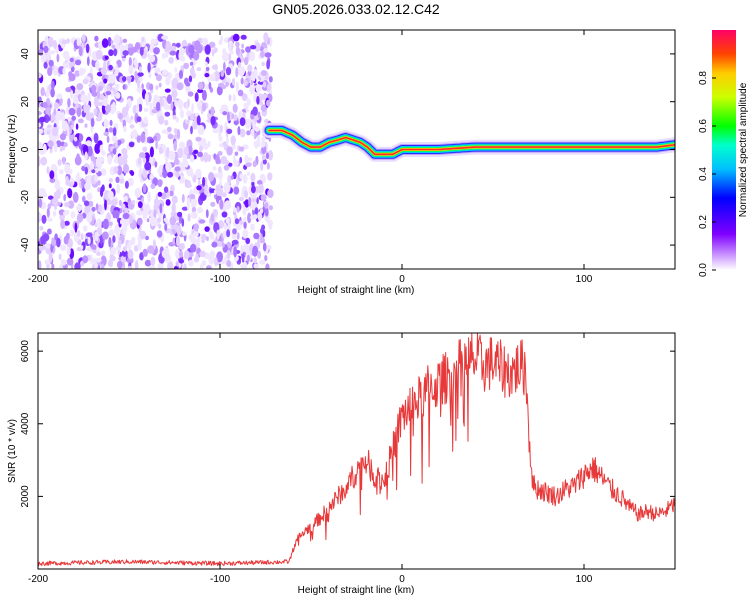  What do you see at coordinates (38, 279) in the screenshot?
I see `x-tick-label: -200` at bounding box center [38, 279].